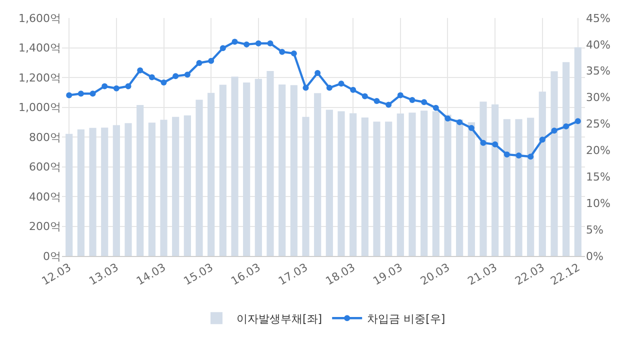  I want to click on y-tick-label: 1,600억, so click(39, 18).